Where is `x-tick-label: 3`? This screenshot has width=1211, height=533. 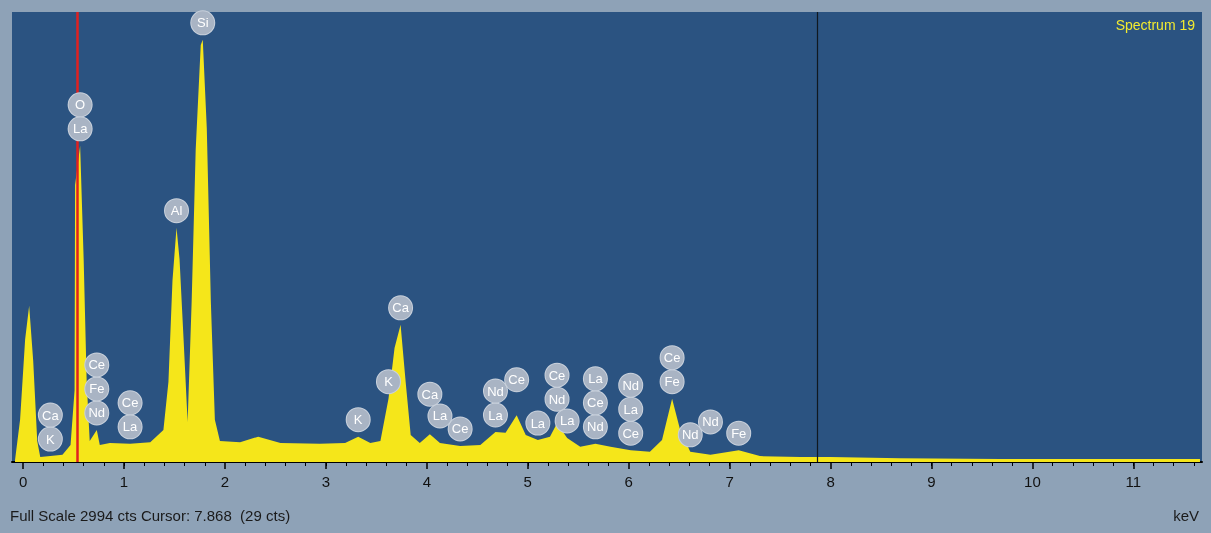 x-tick-label: 3 is located at coordinates (326, 481).